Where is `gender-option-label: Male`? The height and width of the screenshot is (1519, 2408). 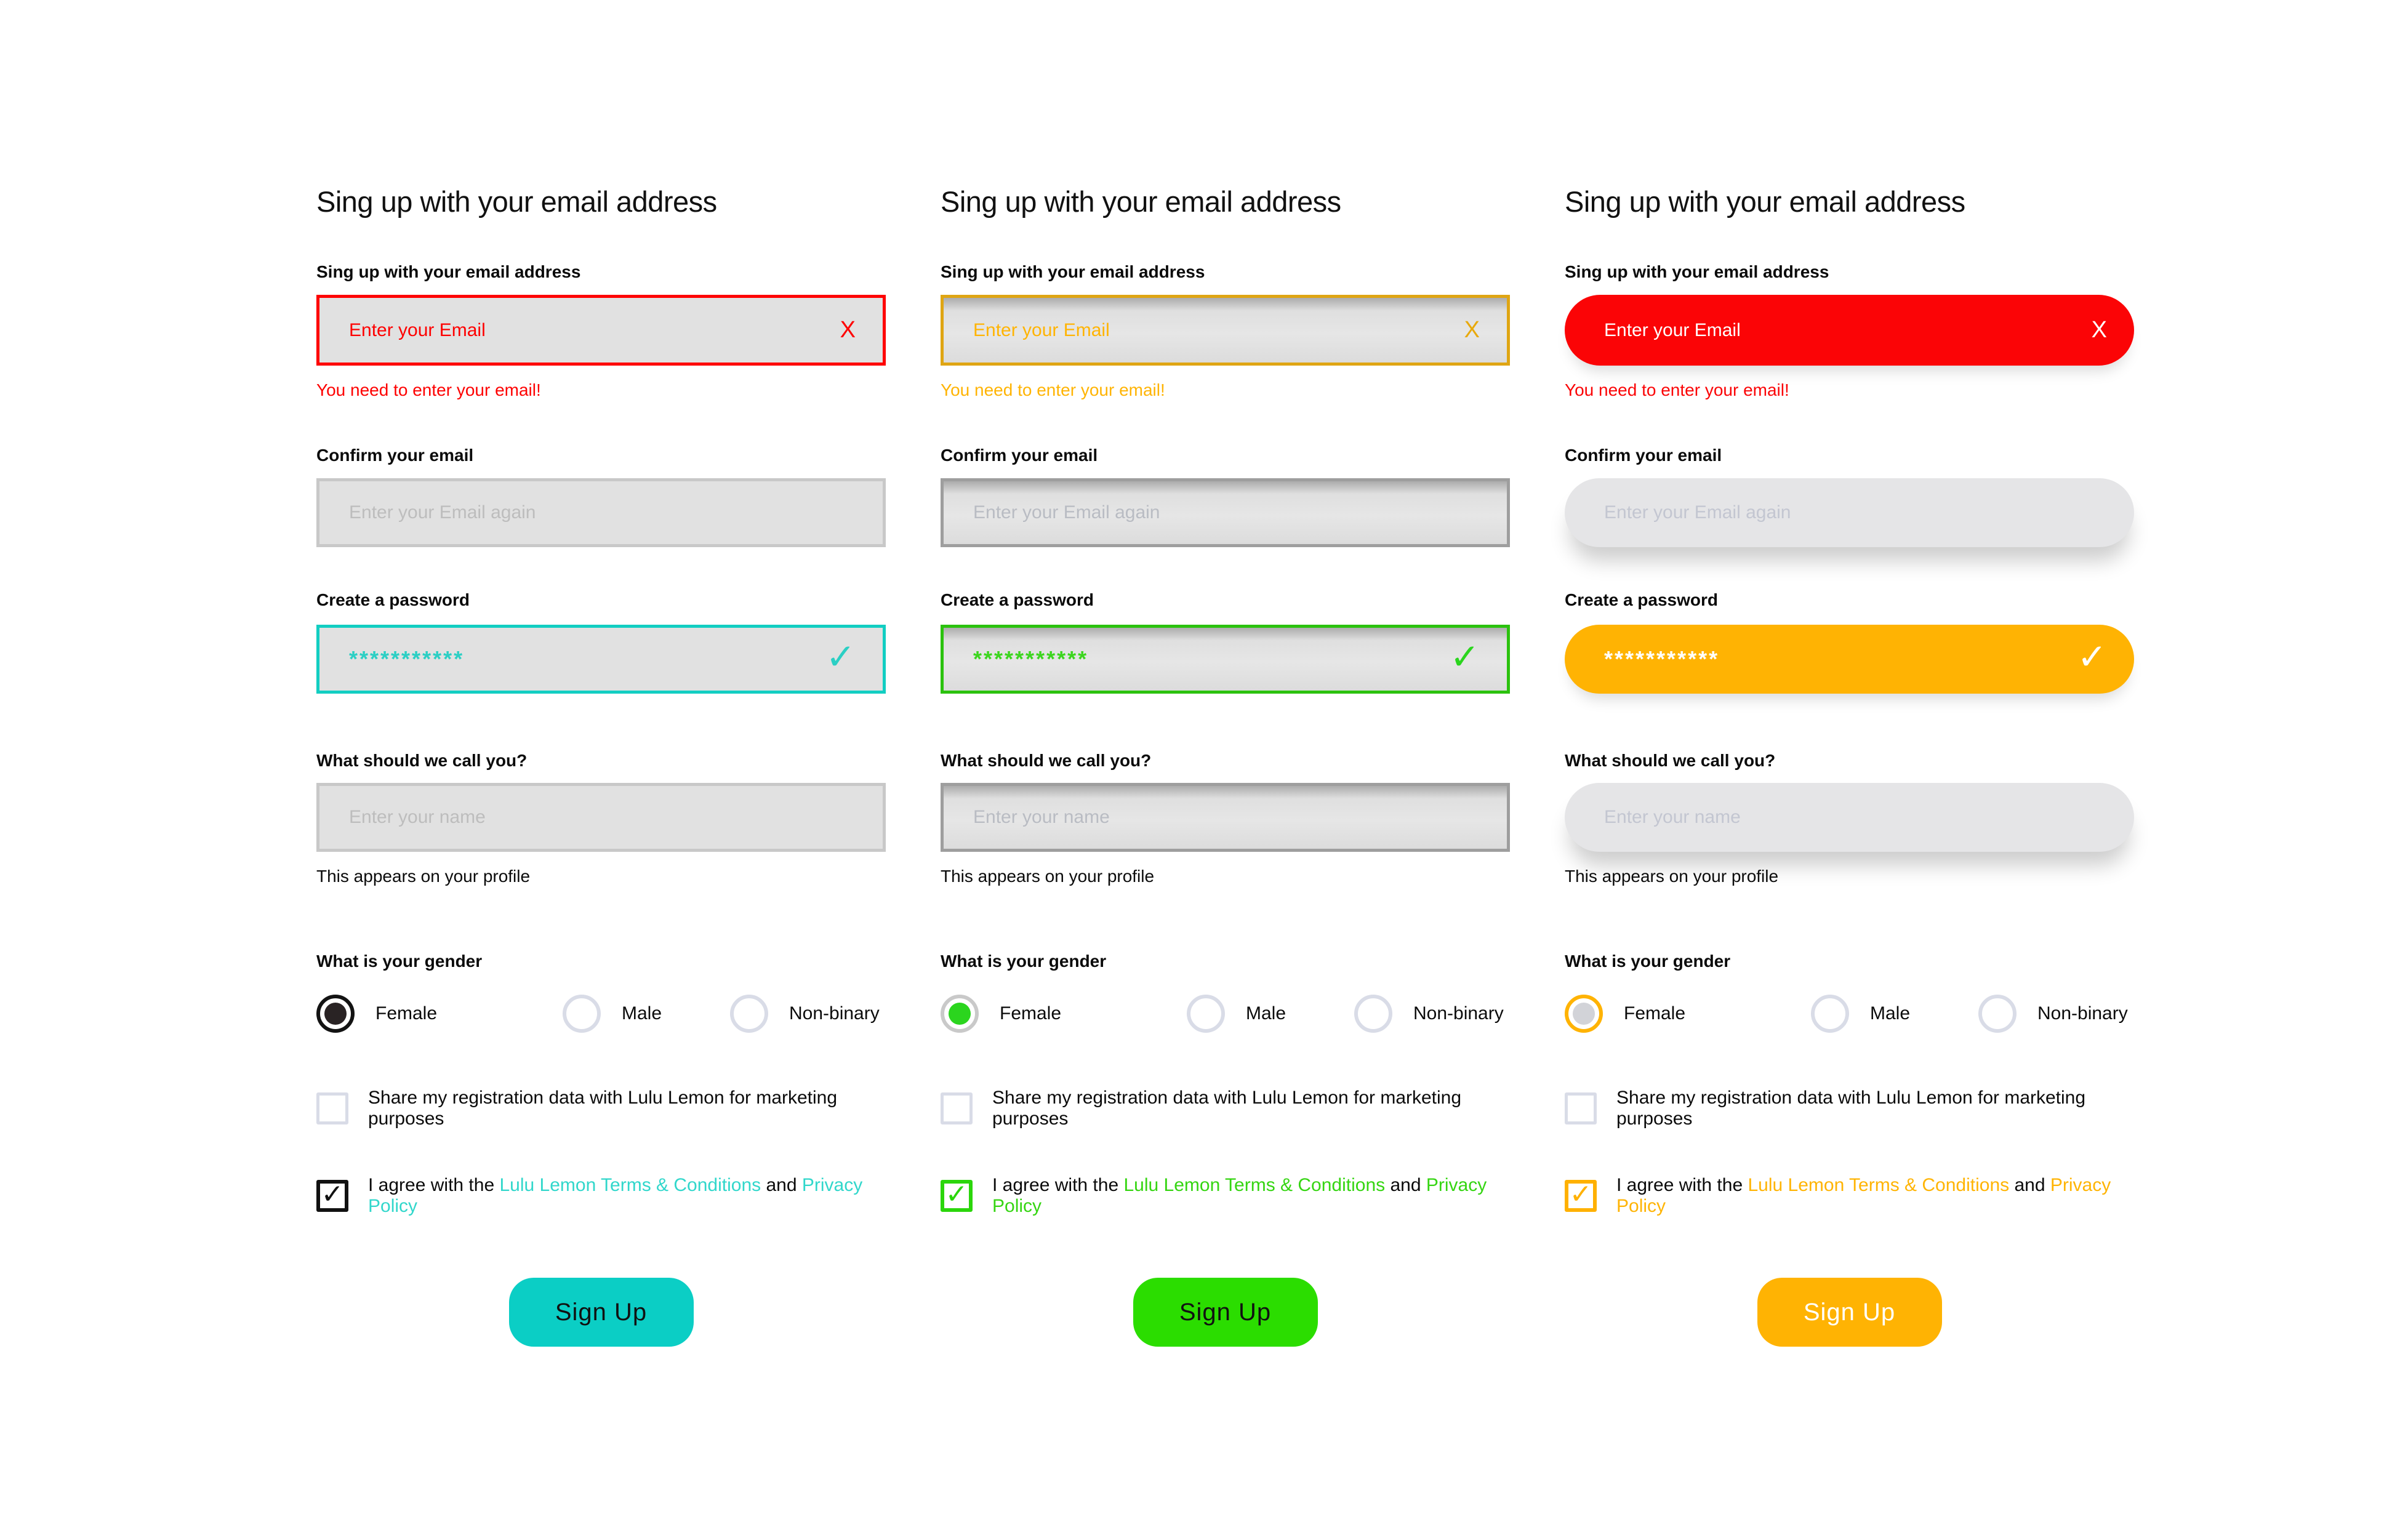
gender-option-label: Male is located at coordinates (642, 1014).